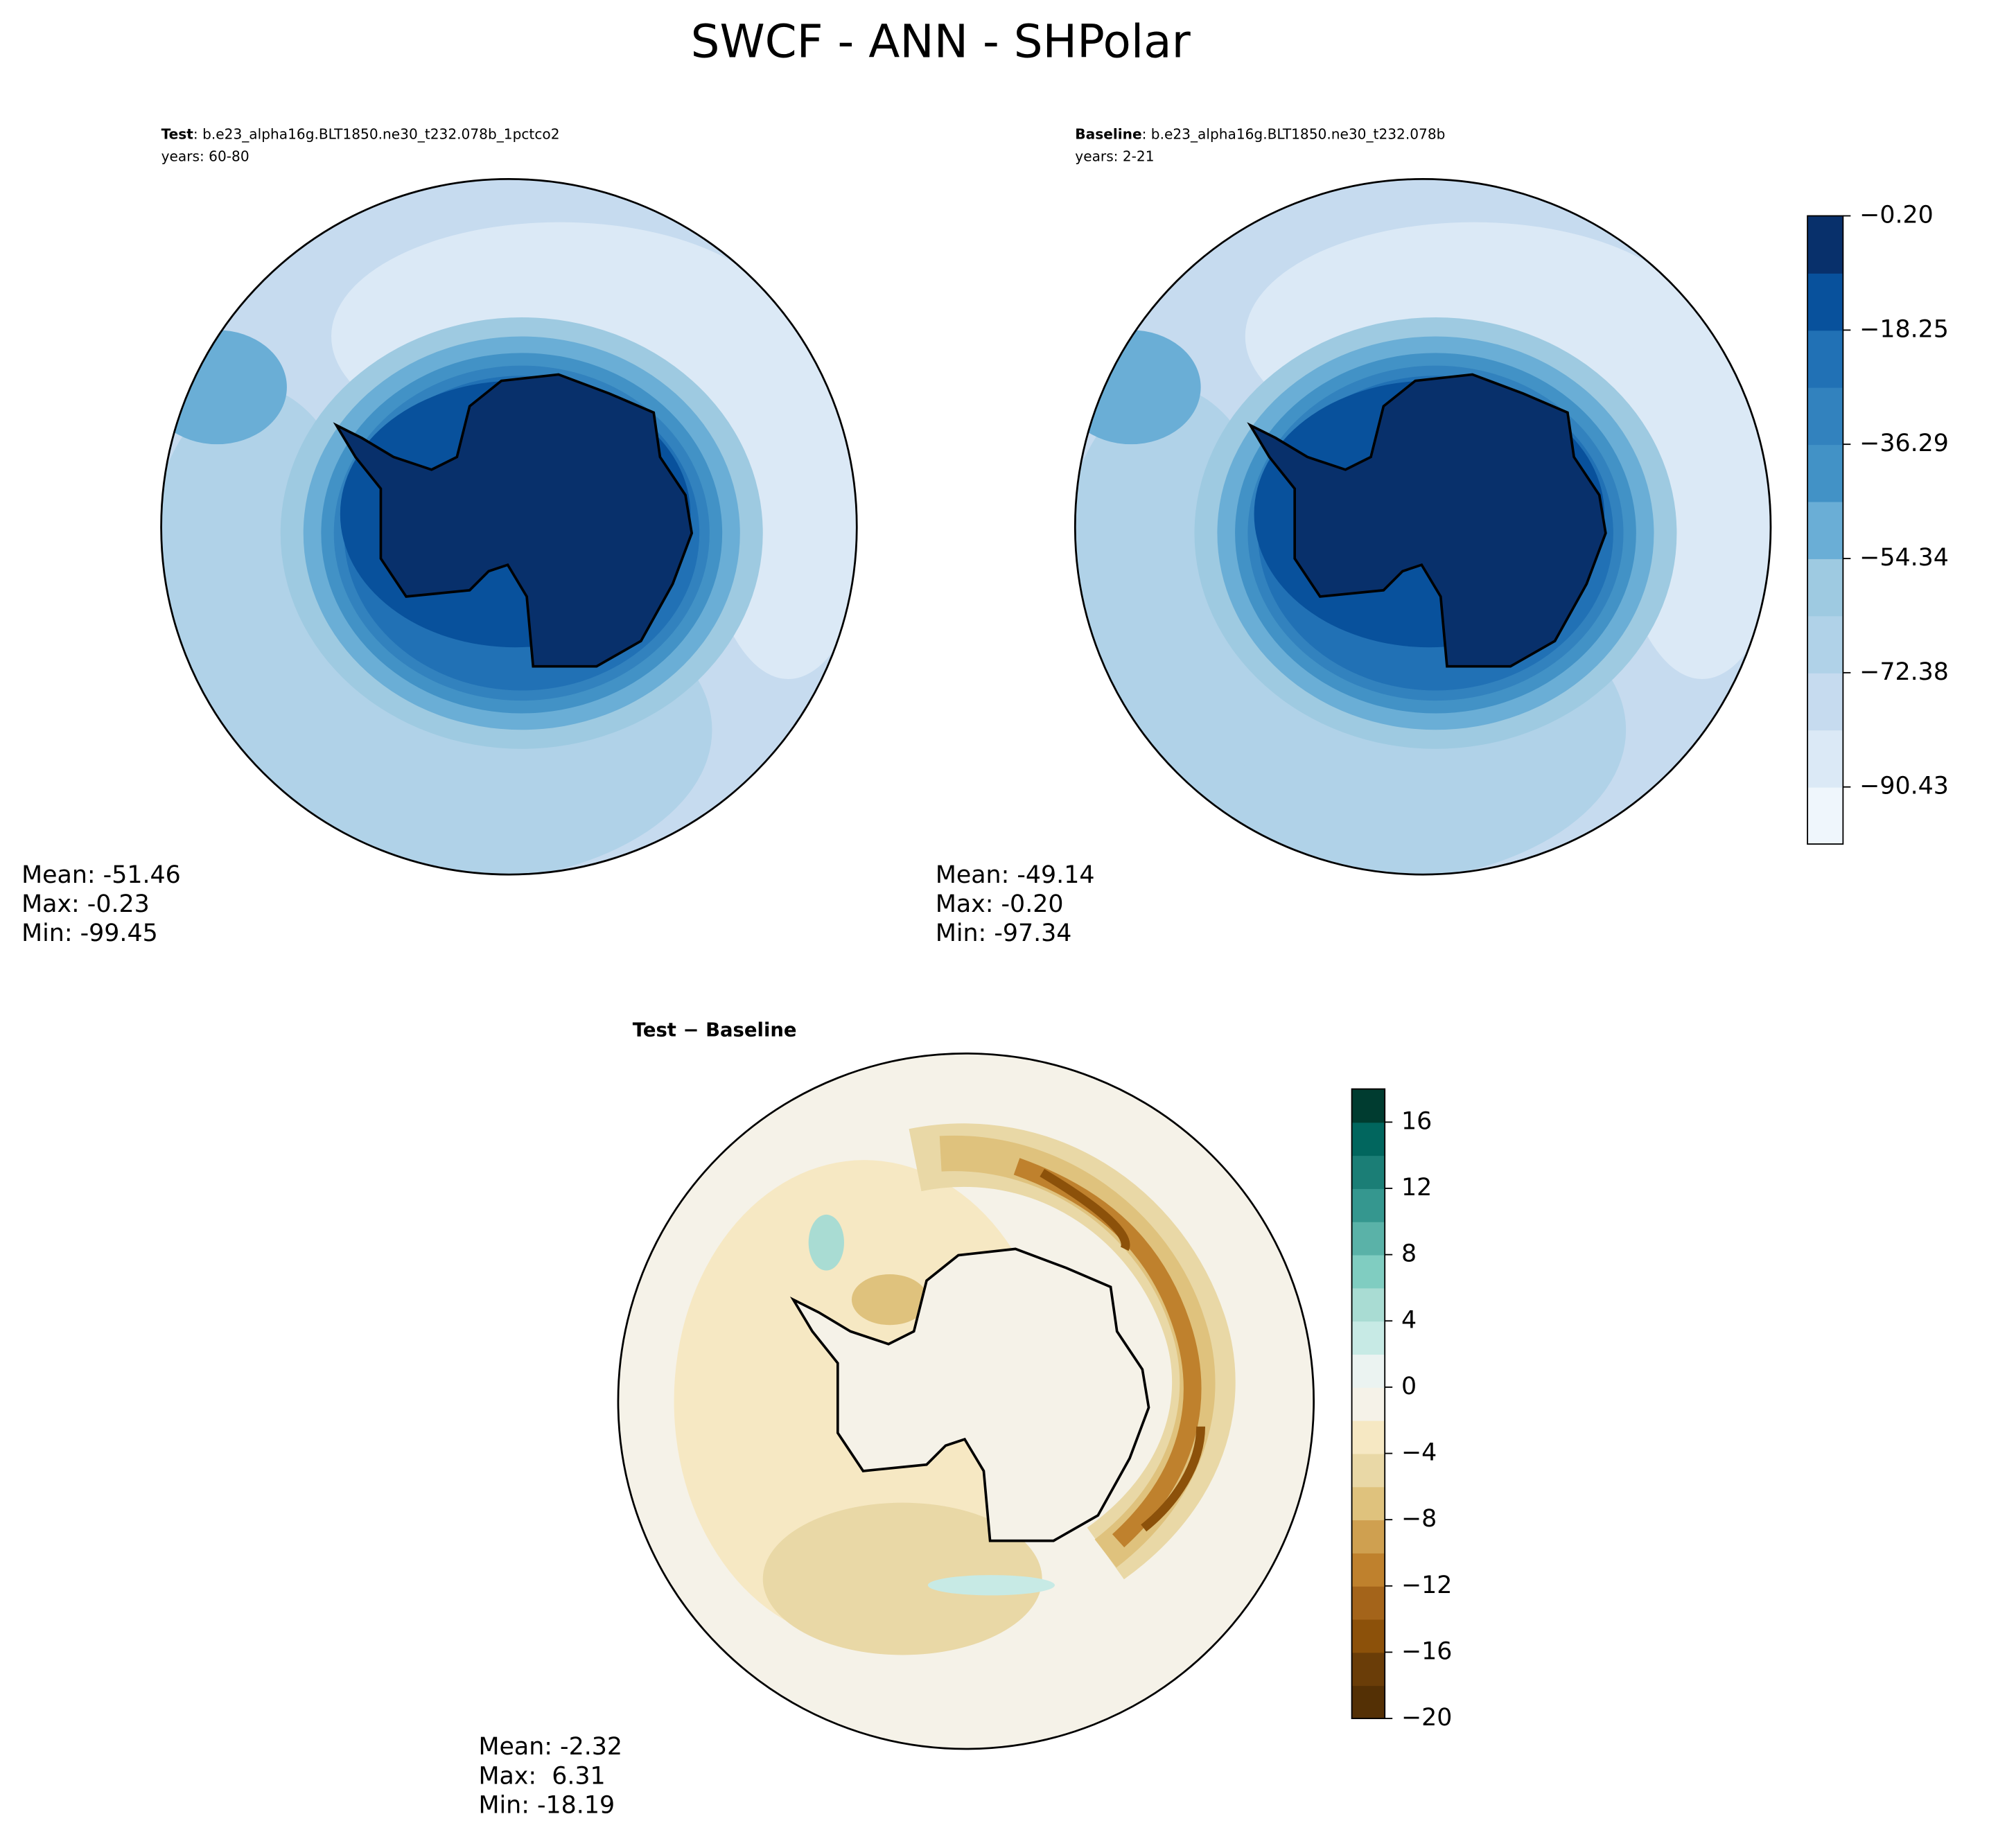 The image size is (1989, 1848). What do you see at coordinates (1000, 904) in the screenshot?
I see `stat: Max: -0.20` at bounding box center [1000, 904].